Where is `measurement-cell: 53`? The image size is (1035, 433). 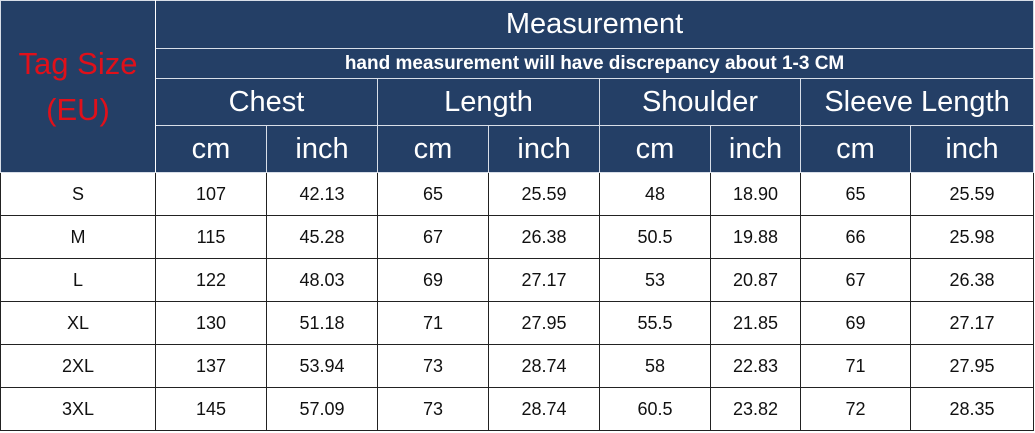 measurement-cell: 53 is located at coordinates (655, 280).